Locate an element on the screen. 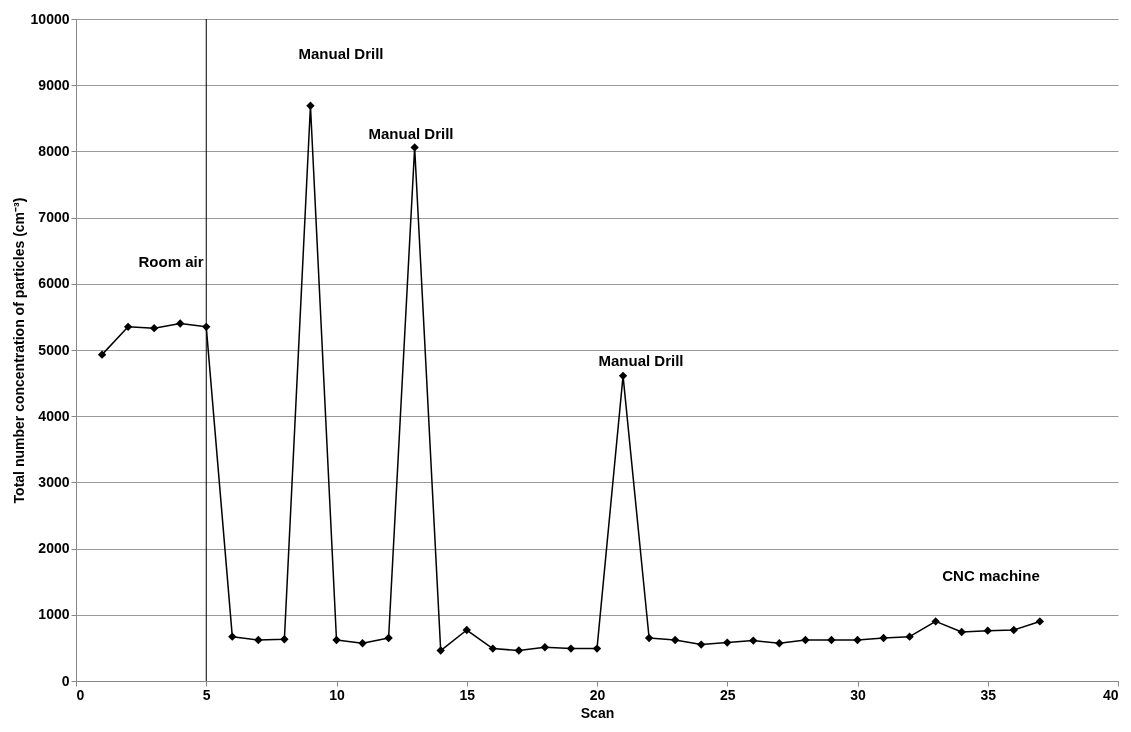  y-tick-label: 4000 is located at coordinates (54, 415).